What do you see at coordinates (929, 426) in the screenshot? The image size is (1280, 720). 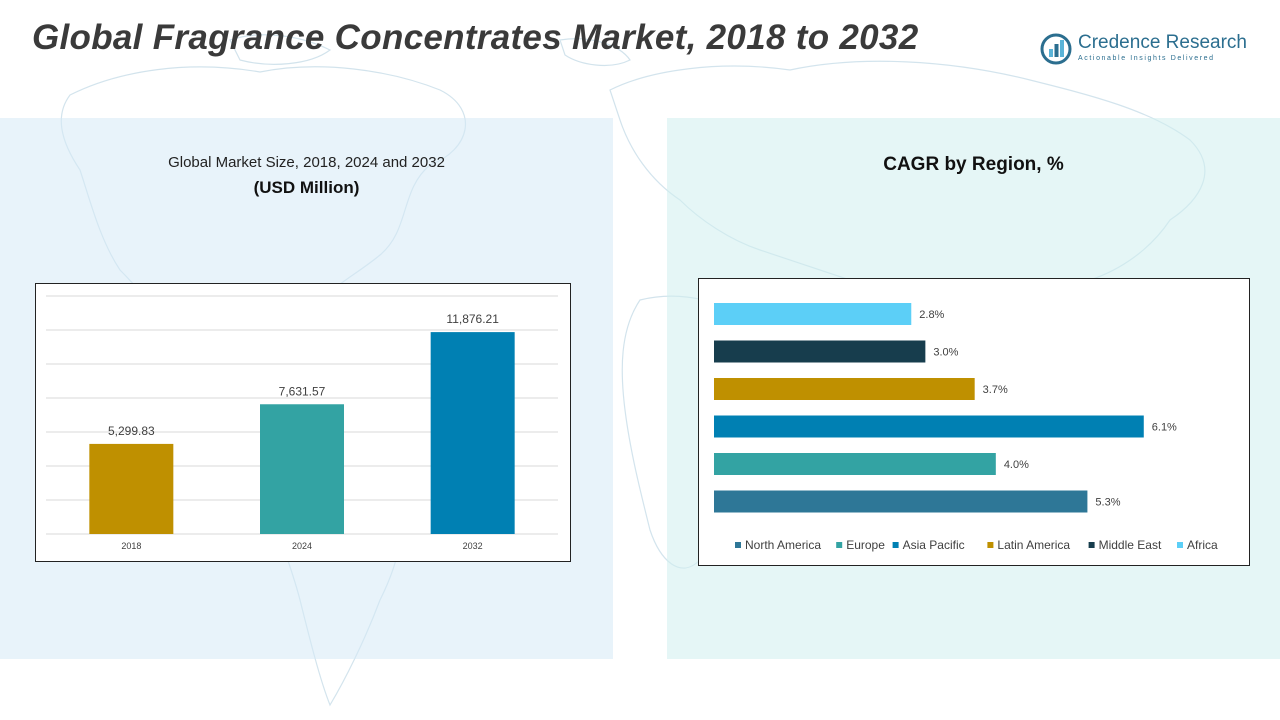 I see `bar-asia-pacific` at bounding box center [929, 426].